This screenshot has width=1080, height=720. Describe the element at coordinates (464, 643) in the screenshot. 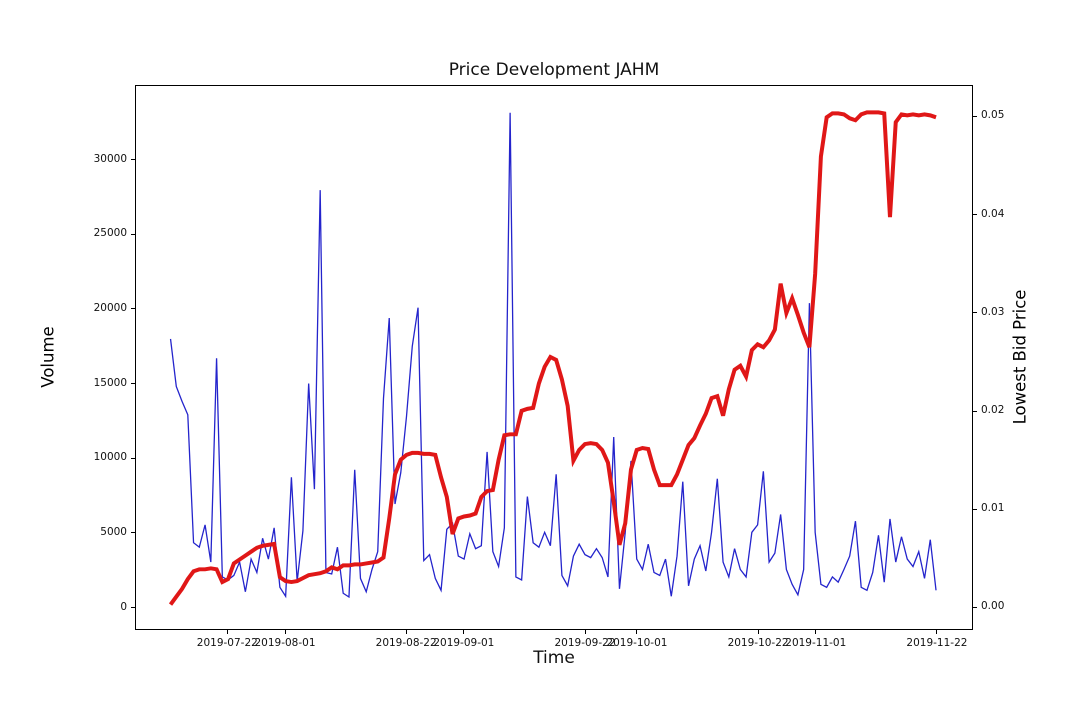

I see `x-tick-label: 2019-09-01` at that location.